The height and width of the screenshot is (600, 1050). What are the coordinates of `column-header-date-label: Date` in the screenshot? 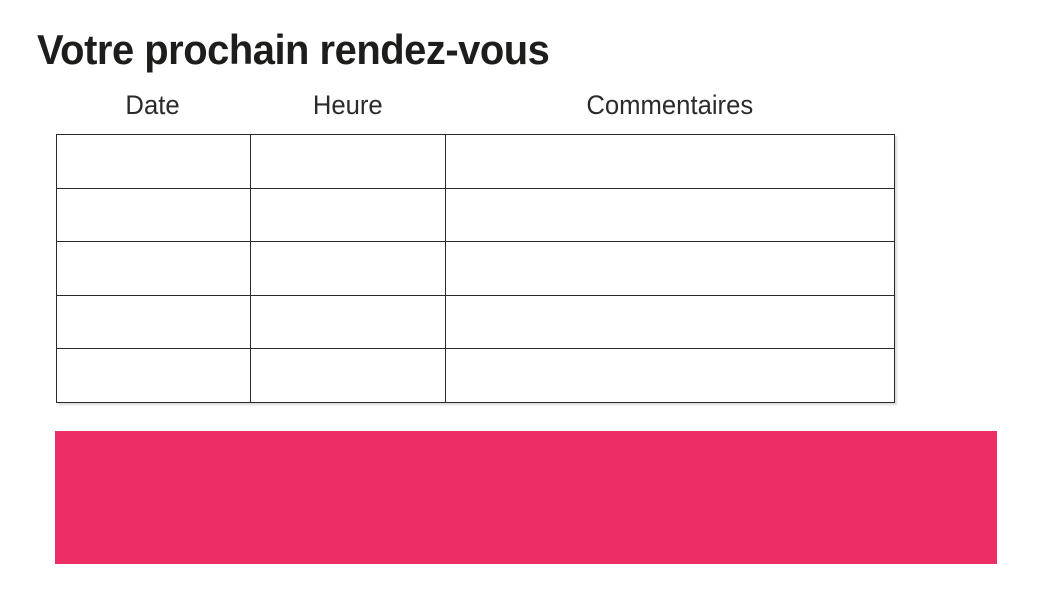 It's located at (153, 105).